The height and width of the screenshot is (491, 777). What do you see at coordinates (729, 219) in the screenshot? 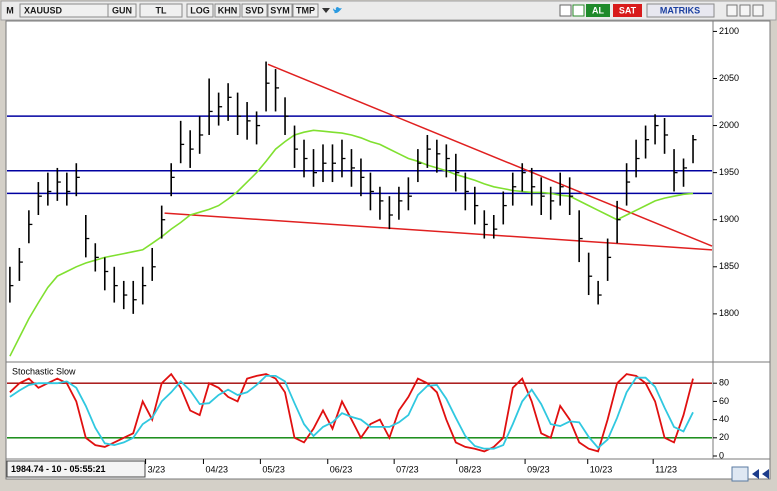
I see `y-tick-label: 1900` at bounding box center [729, 219].